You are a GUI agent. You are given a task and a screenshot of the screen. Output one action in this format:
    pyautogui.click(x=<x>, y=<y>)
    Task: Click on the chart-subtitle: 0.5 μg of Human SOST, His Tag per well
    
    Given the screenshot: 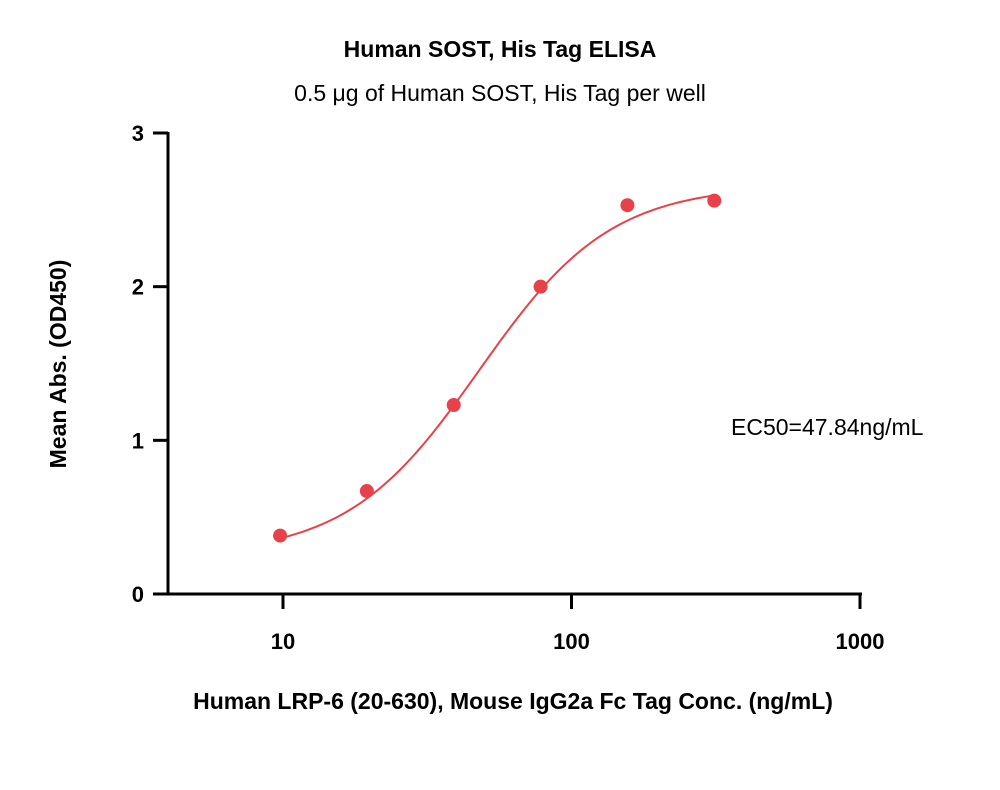 What is the action you would take?
    pyautogui.click(x=500, y=93)
    